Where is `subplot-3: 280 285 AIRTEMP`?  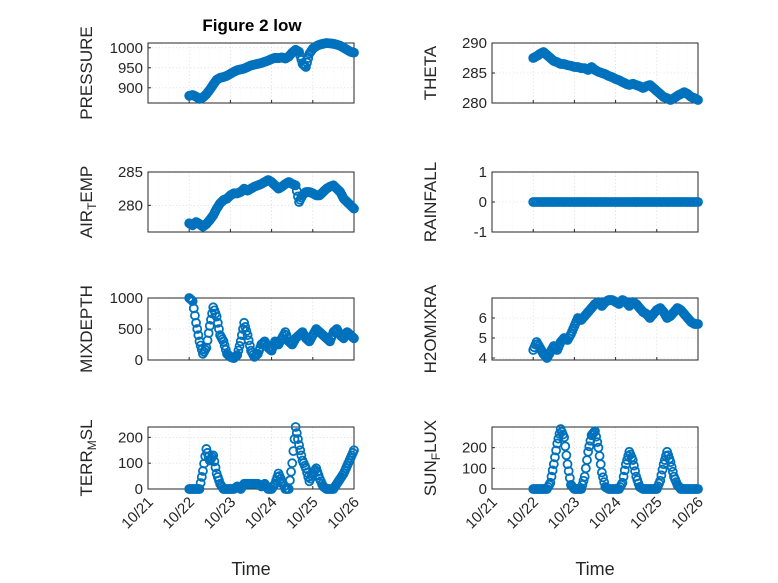
subplot-3: 280 285 AIRTEMP is located at coordinates (218, 201).